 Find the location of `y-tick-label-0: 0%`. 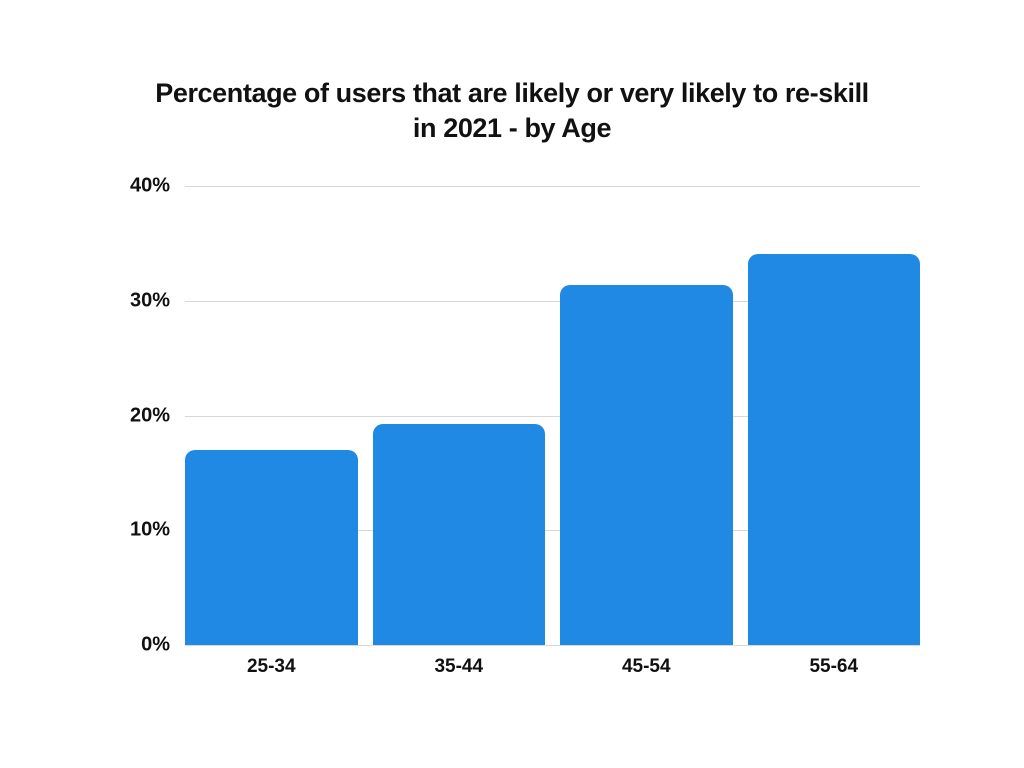

y-tick-label-0: 0% is located at coordinates (155, 644).